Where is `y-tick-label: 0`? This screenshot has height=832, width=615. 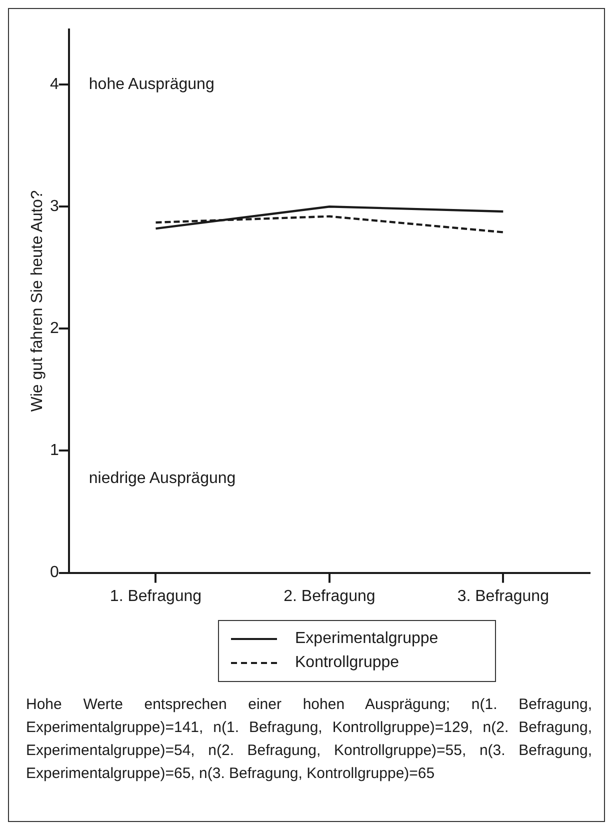
y-tick-label: 0 is located at coordinates (54, 573).